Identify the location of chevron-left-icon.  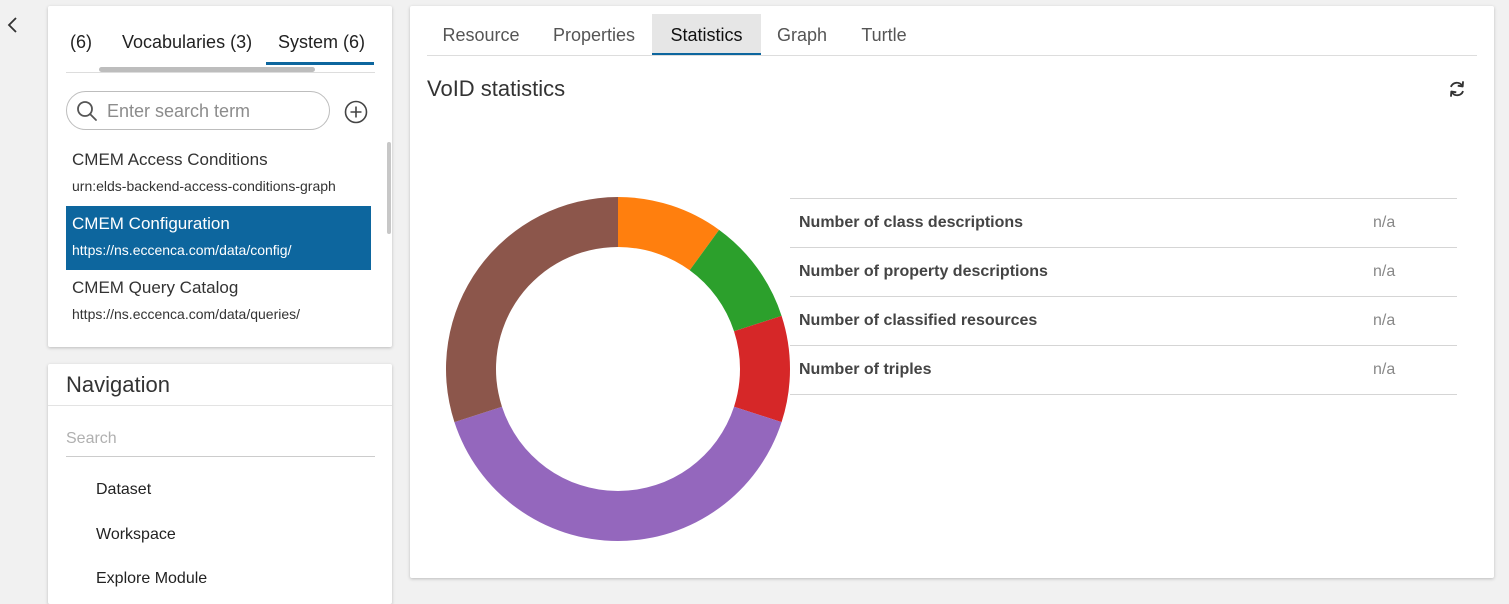
(12, 25).